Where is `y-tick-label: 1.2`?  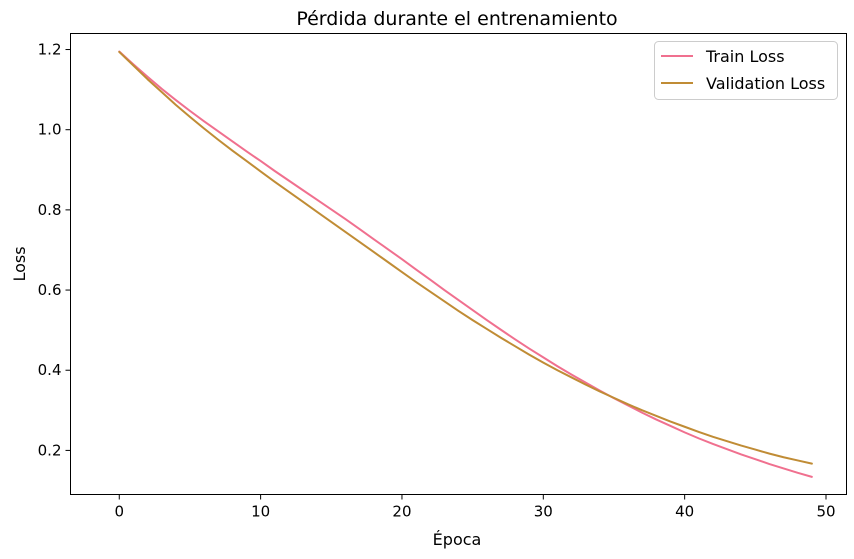
y-tick-label: 1.2 is located at coordinates (50, 50).